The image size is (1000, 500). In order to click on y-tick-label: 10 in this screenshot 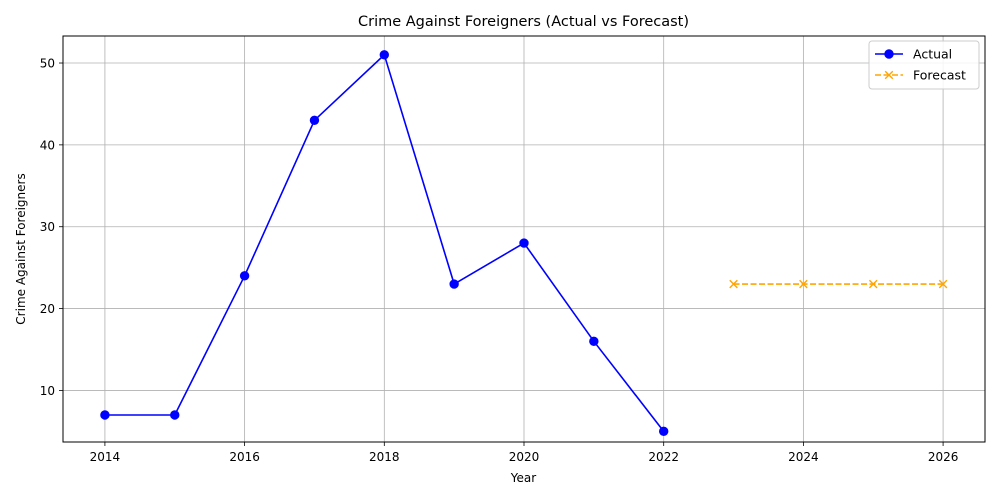, I will do `click(47, 391)`.